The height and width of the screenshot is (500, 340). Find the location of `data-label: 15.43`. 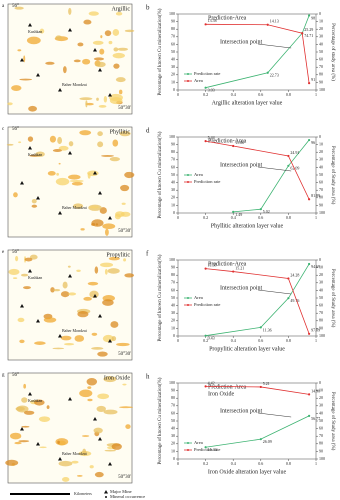

data-label: 15.43 is located at coordinates (212, 449).